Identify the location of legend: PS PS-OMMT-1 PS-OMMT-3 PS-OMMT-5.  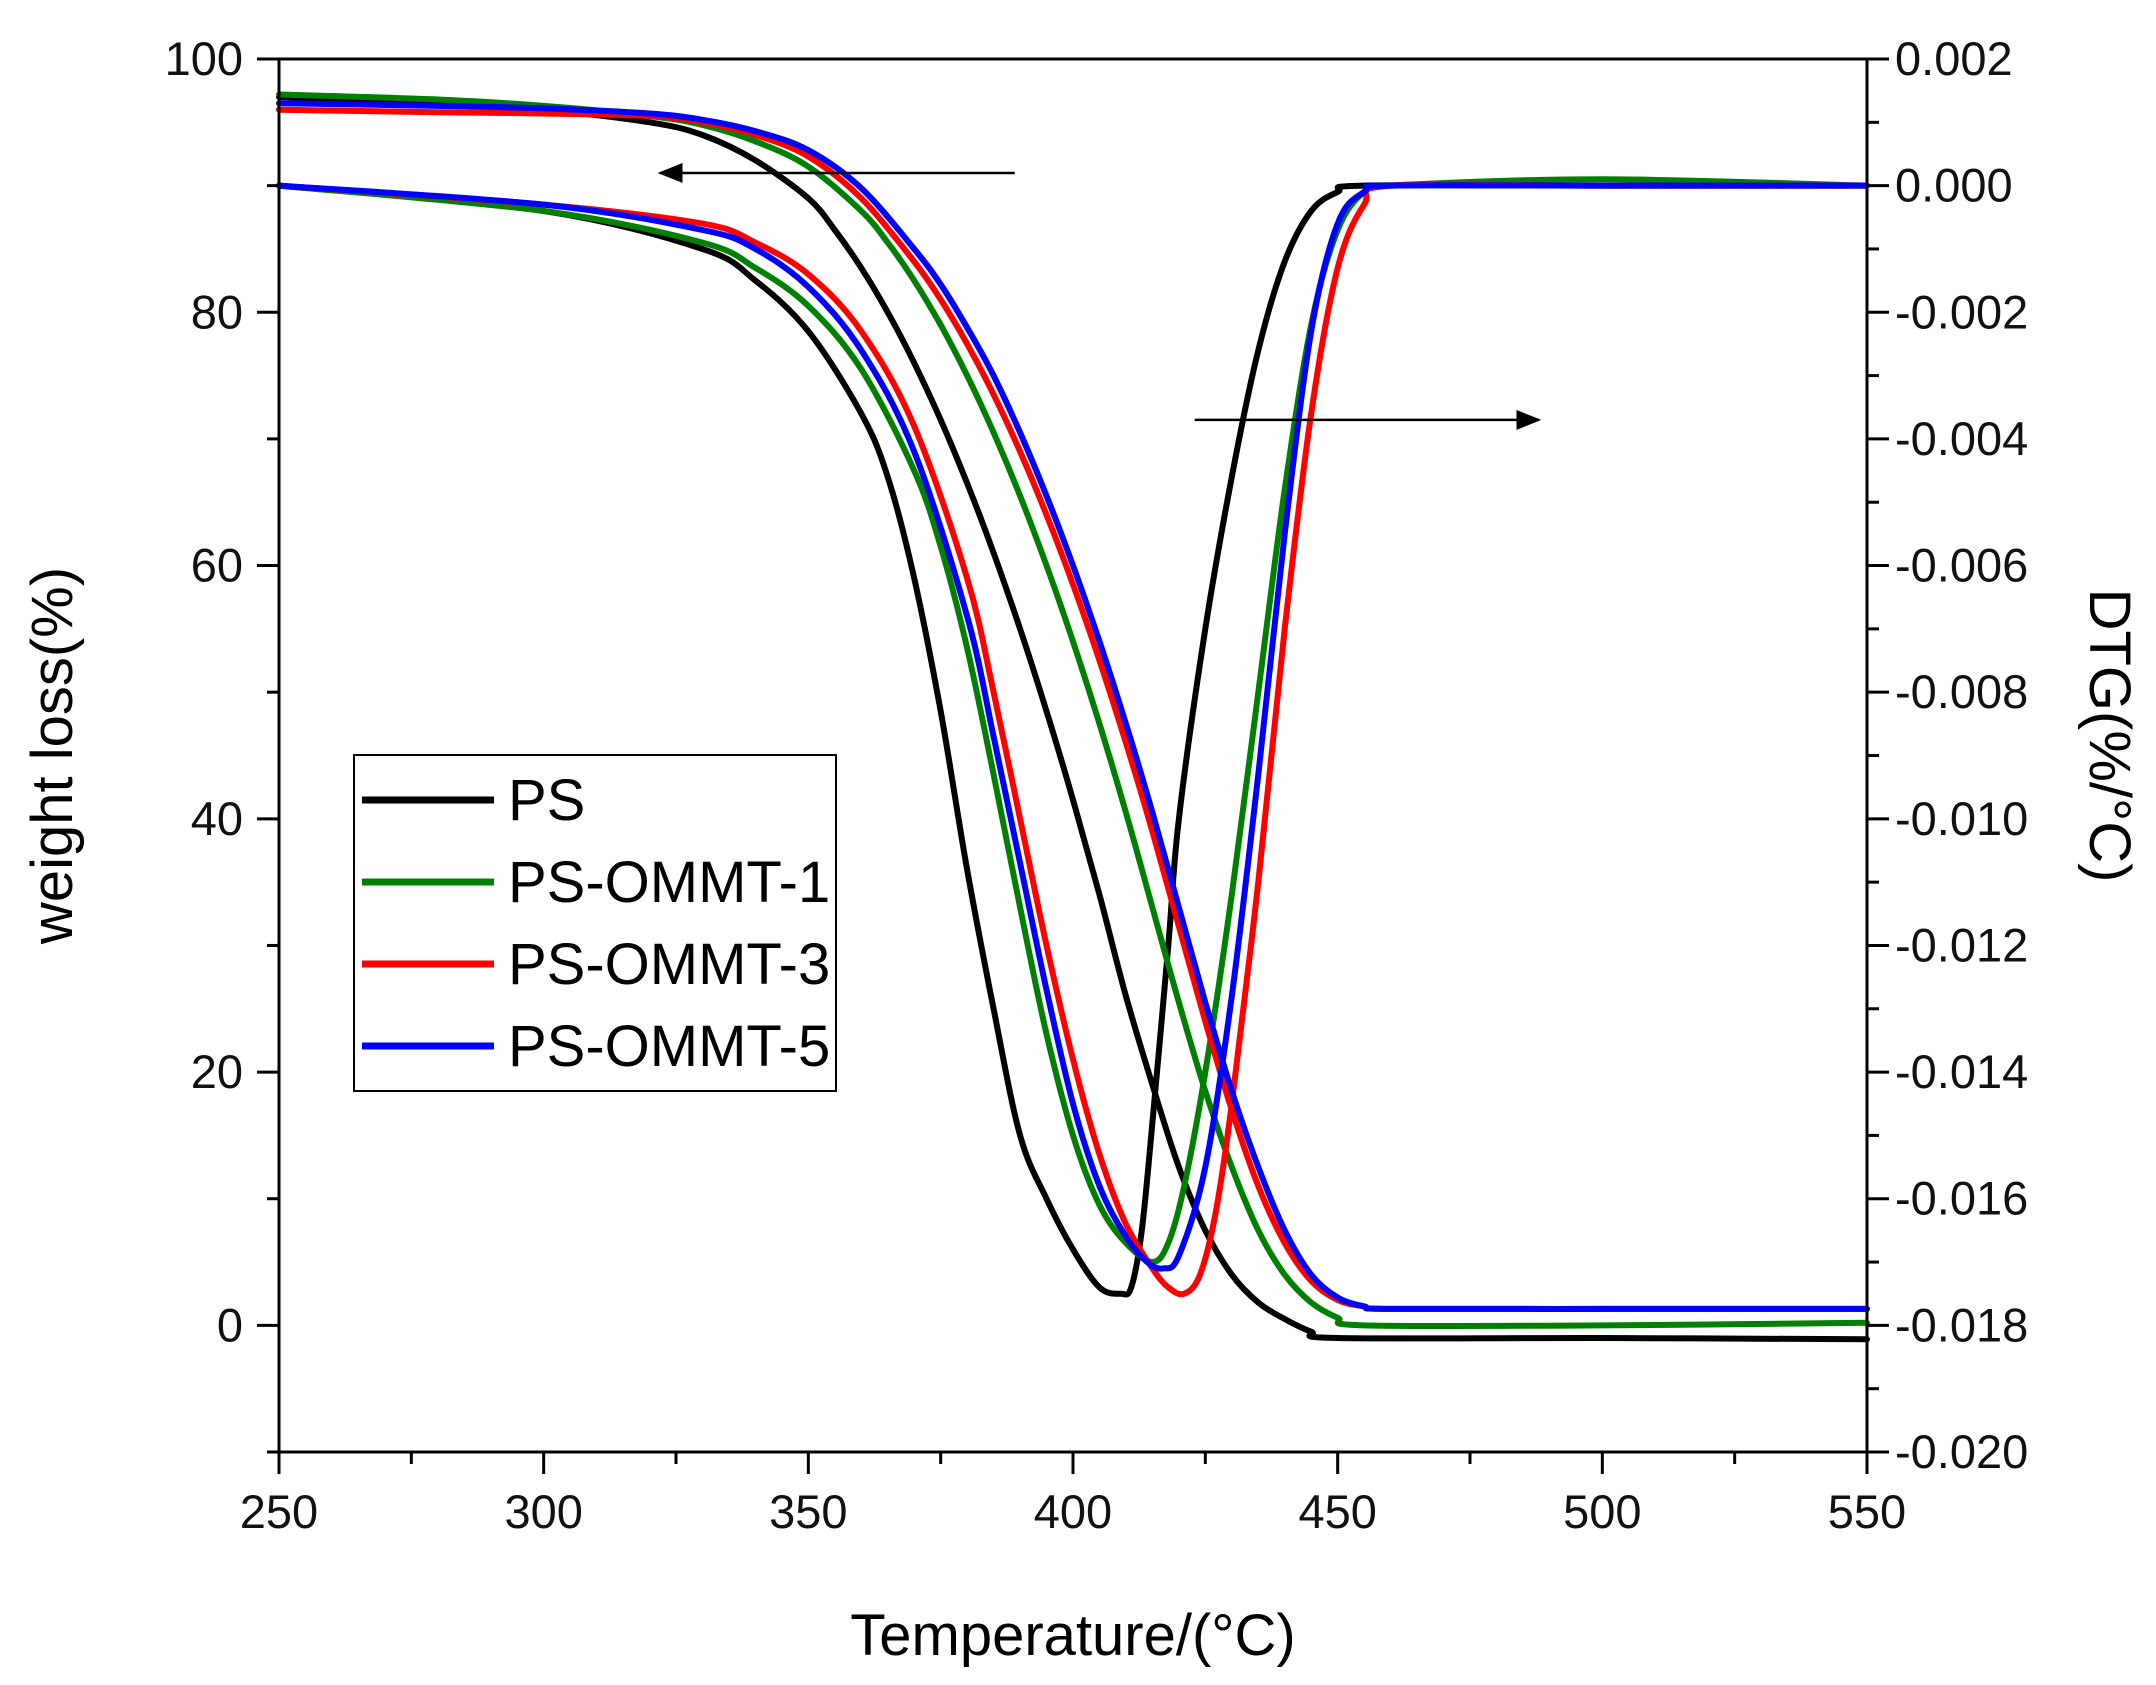
(595, 923).